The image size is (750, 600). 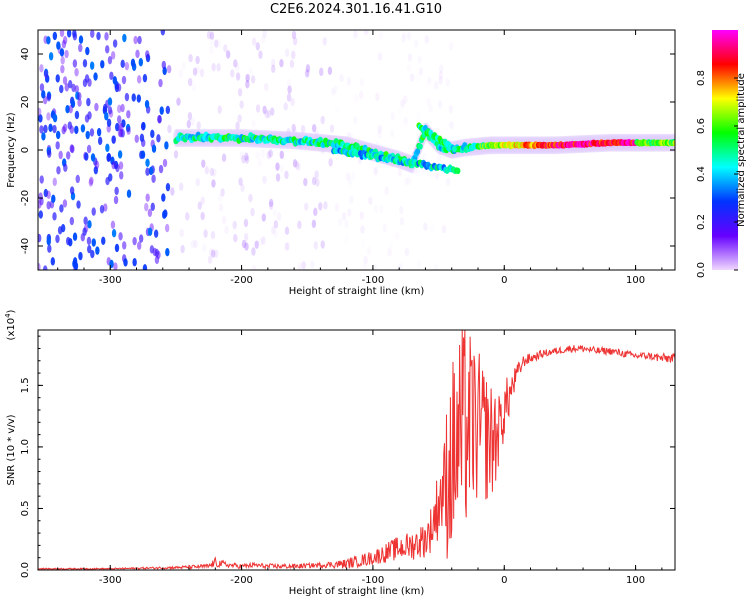 I want to click on spectrogram-x-tick-label: -200, so click(x=241, y=280).